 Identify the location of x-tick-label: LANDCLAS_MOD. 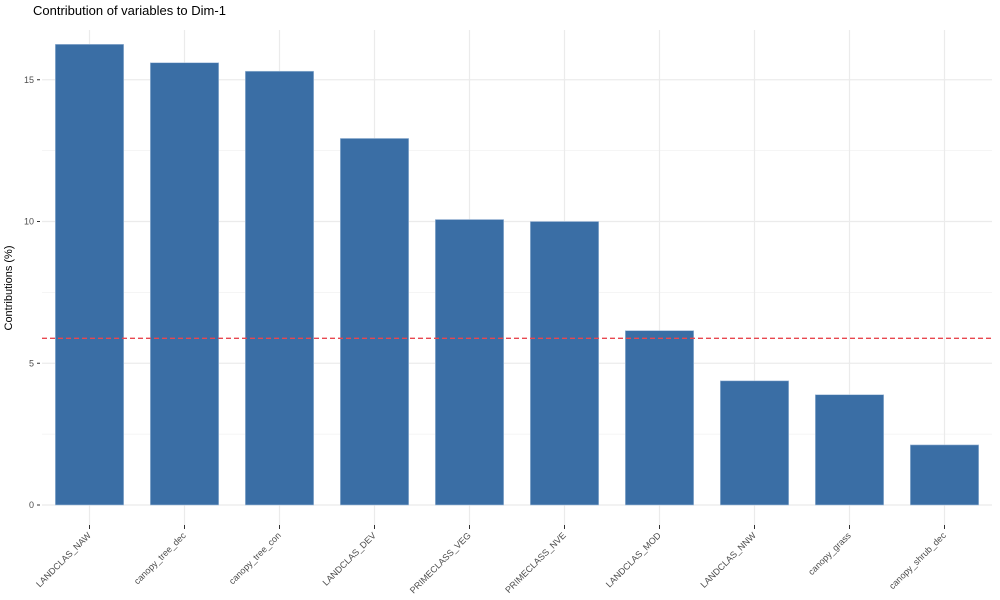
(633, 559).